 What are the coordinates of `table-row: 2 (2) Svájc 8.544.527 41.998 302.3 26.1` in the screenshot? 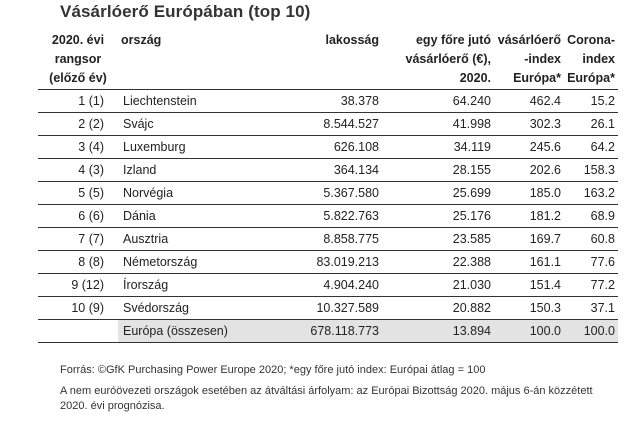 It's located at (328, 124).